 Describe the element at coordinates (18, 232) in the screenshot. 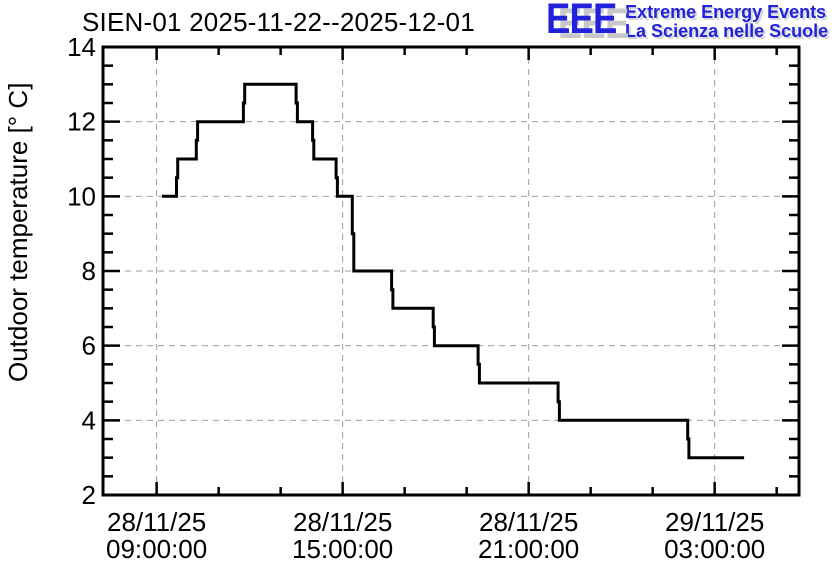

I see `y-axis-title: Outdoor temperature [° C]` at that location.